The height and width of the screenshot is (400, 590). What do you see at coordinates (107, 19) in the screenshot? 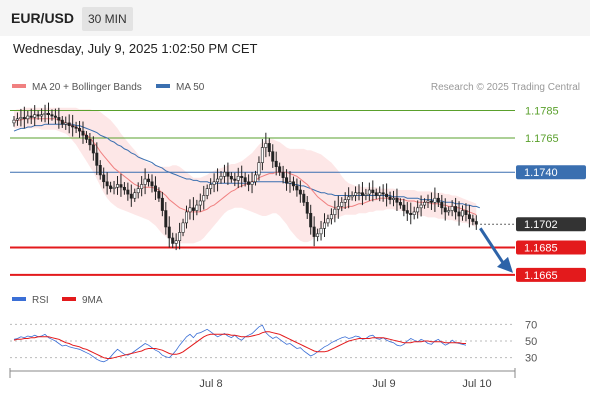
I see `timeframe-badge: 30 MIN` at bounding box center [107, 19].